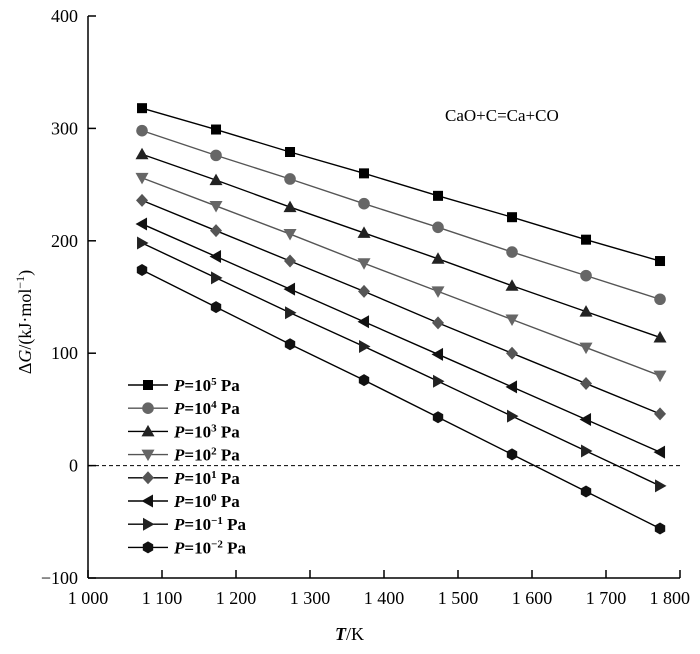 This screenshot has height=654, width=700. I want to click on y-tick-label: 100, so click(64, 353).